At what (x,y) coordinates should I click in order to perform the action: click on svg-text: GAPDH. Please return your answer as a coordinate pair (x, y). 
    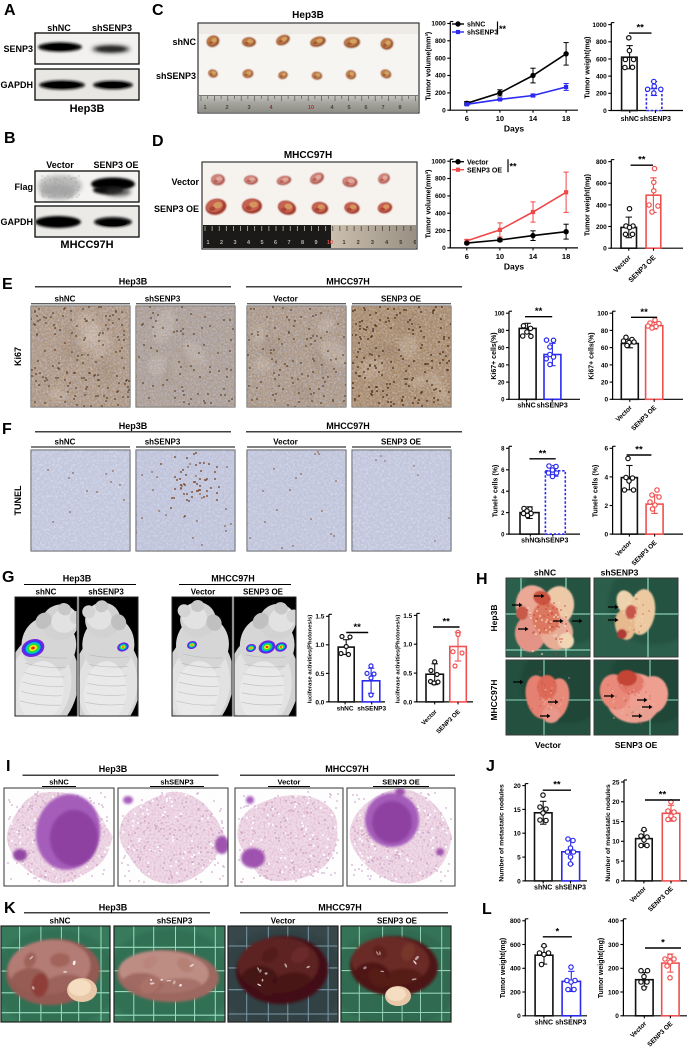
    Looking at the image, I should click on (16, 85).